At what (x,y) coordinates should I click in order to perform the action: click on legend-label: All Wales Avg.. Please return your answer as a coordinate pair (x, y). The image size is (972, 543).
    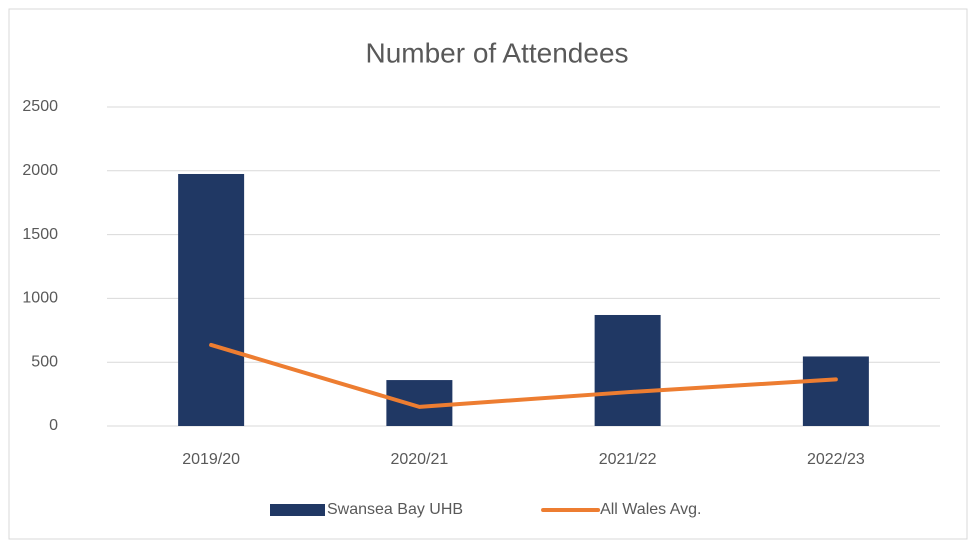
    Looking at the image, I should click on (650, 509).